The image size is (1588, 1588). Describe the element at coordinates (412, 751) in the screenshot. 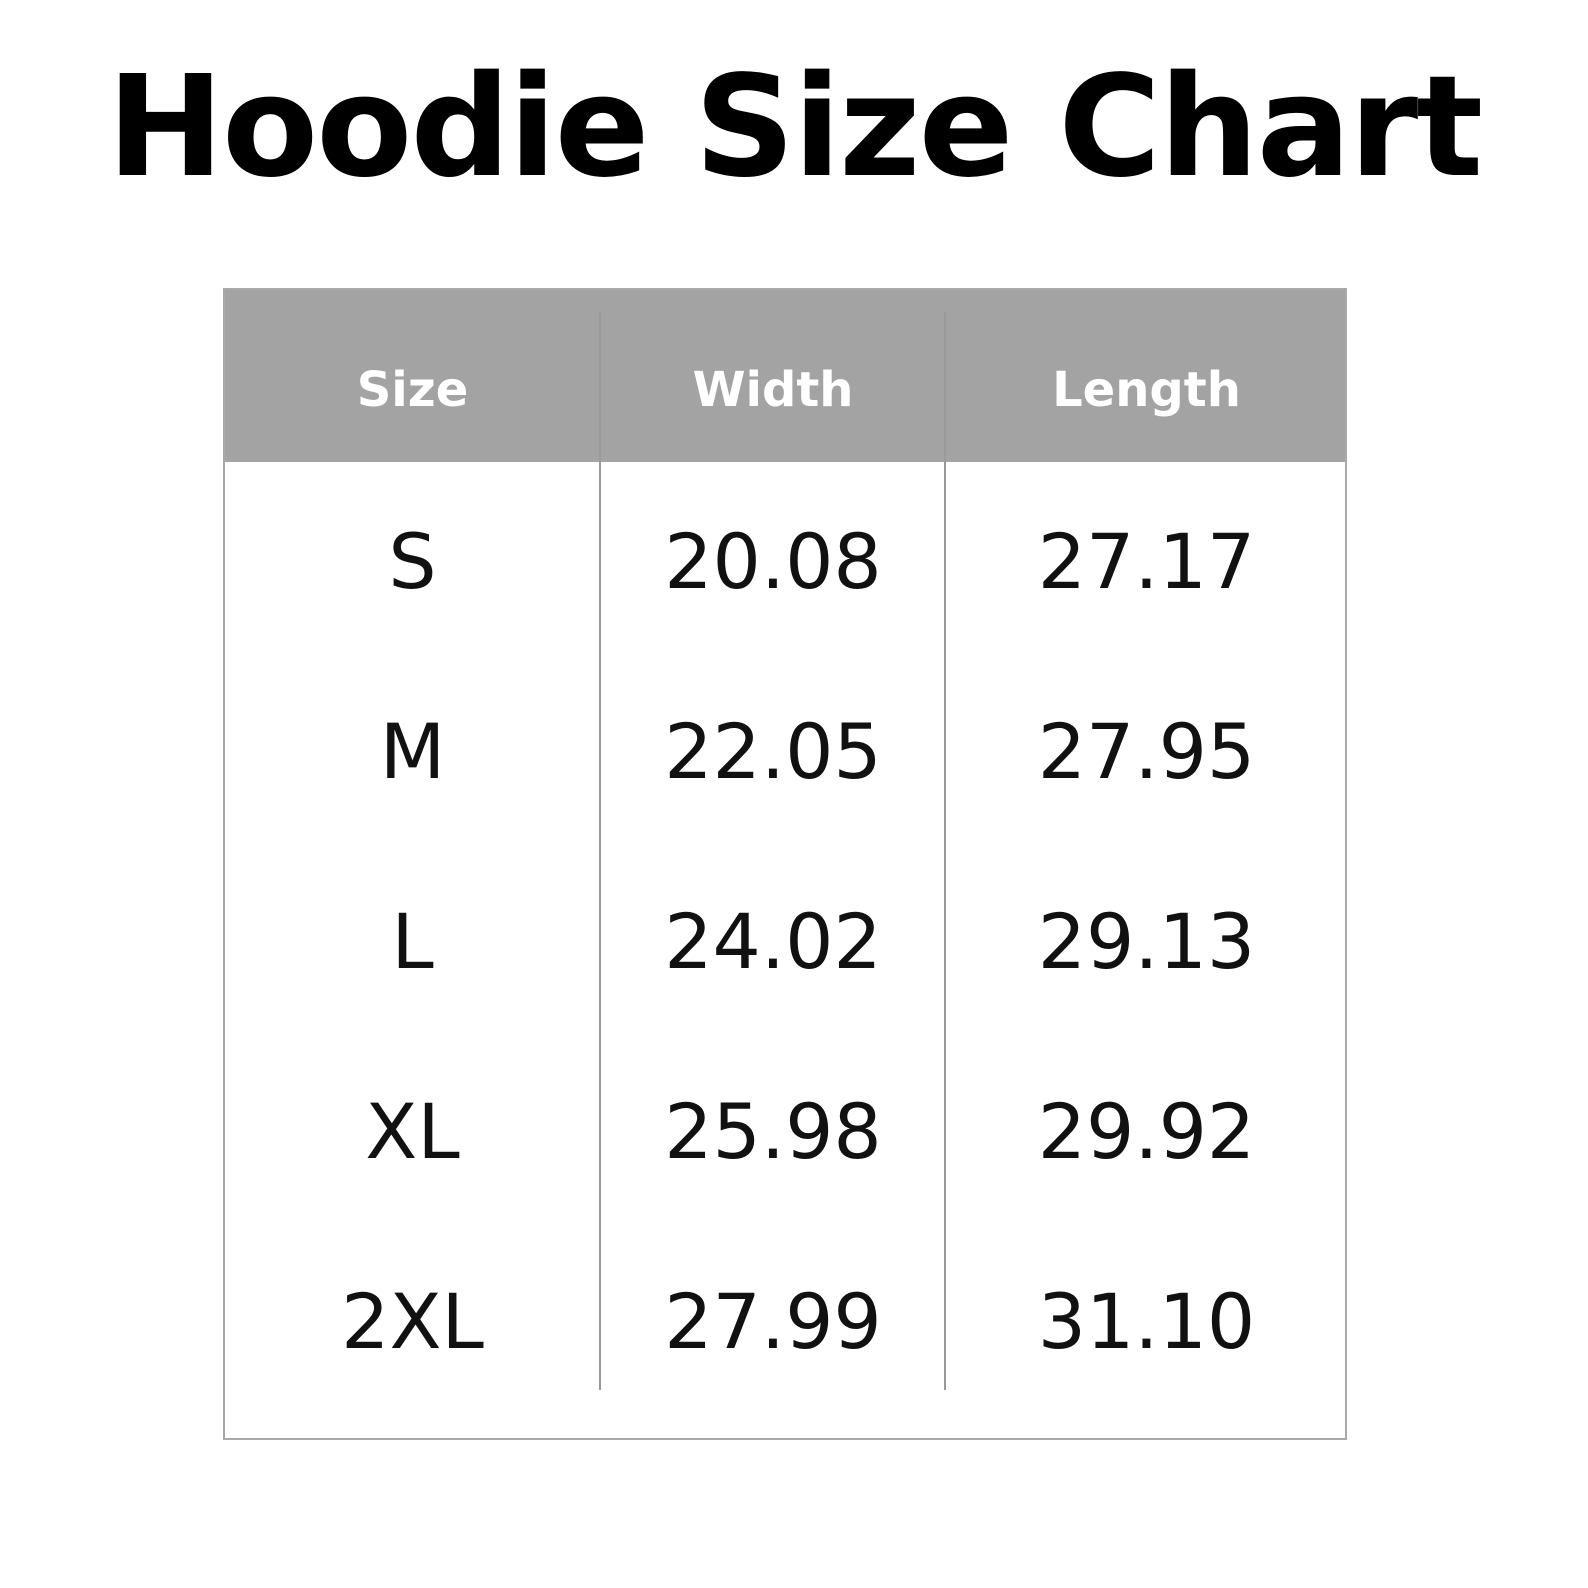

I see `size-cell: M` at that location.